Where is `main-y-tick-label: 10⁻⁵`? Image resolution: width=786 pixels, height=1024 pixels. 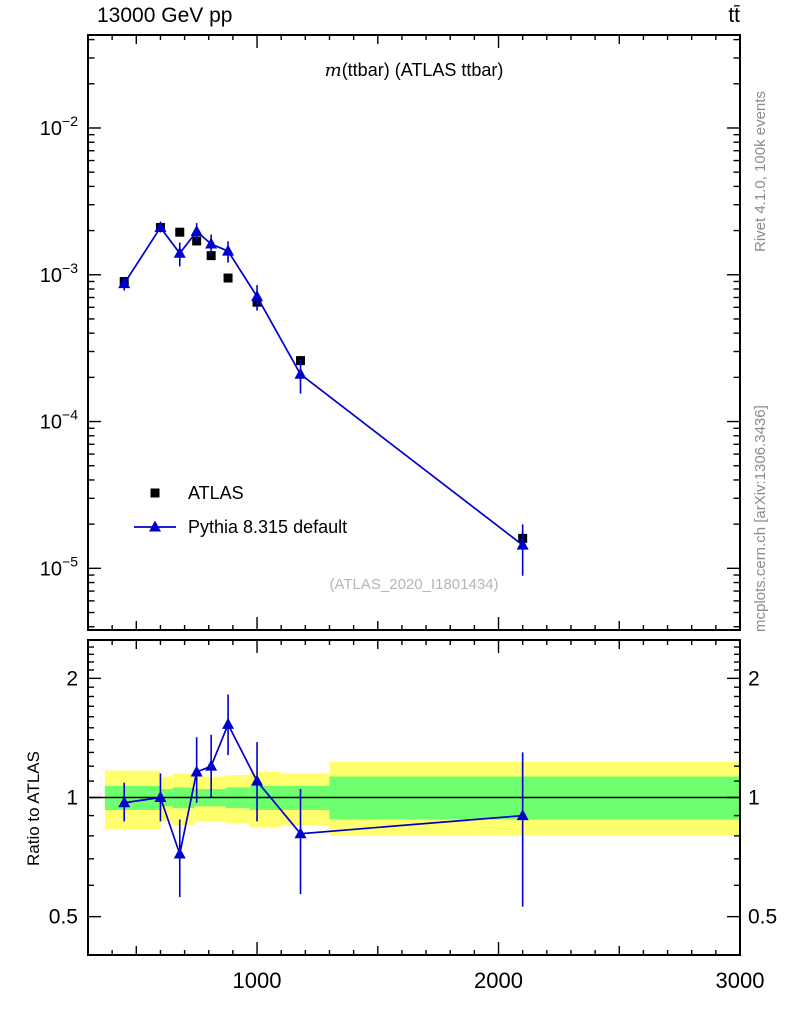 main-y-tick-label: 10⁻⁵ is located at coordinates (59, 566).